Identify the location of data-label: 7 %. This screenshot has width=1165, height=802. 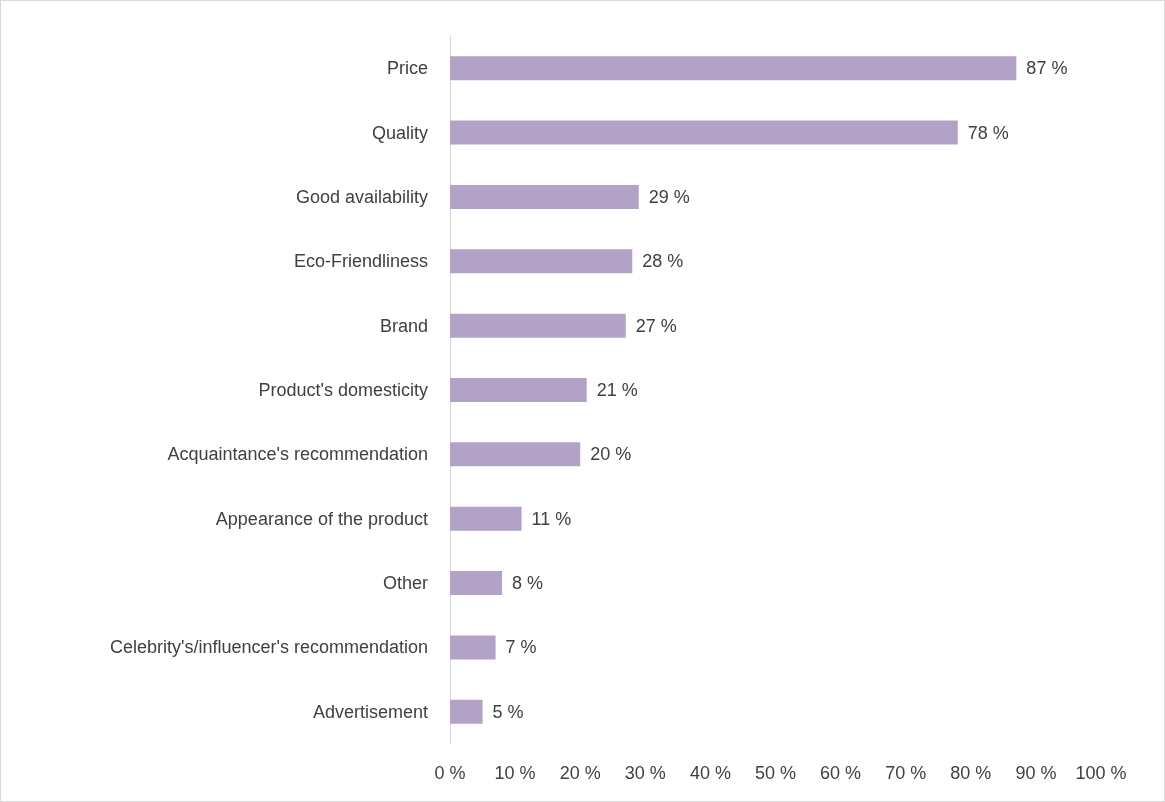
(521, 647).